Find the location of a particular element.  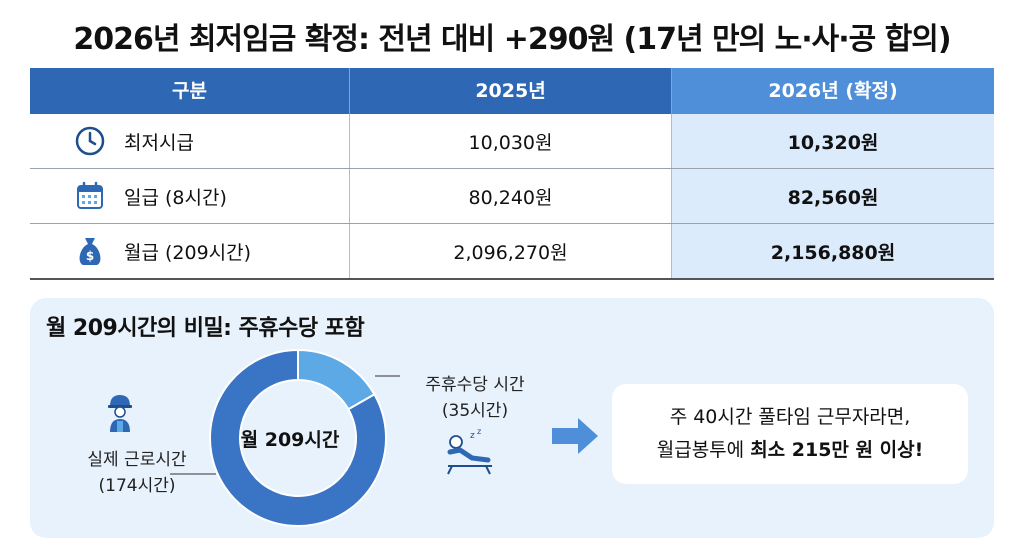

summary-message: 주 40시간 풀타임 근무자라면, 월급봉투에 최소 215만 원 이상! is located at coordinates (790, 434).